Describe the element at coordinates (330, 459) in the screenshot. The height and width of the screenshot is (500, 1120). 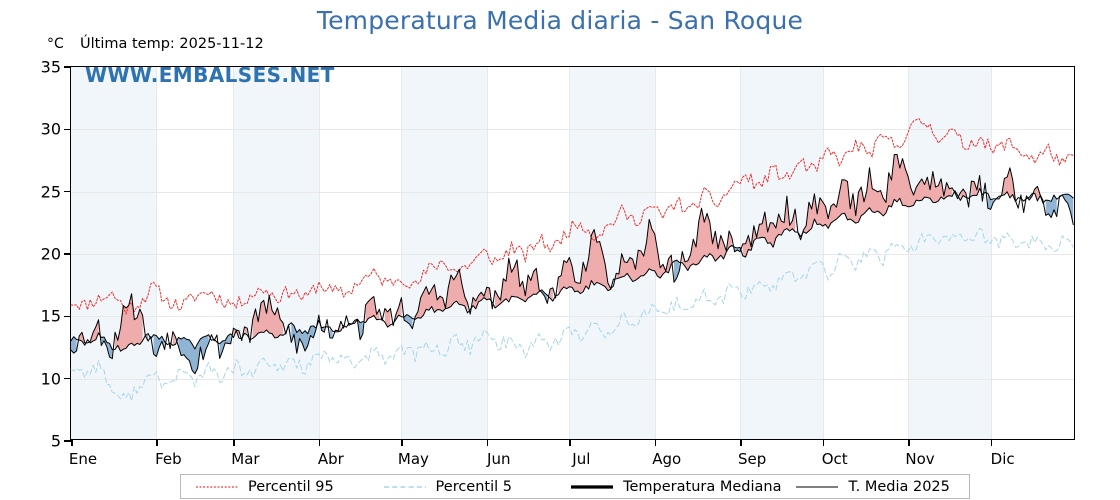
I see `x-tick-label-abr: Abr` at that location.